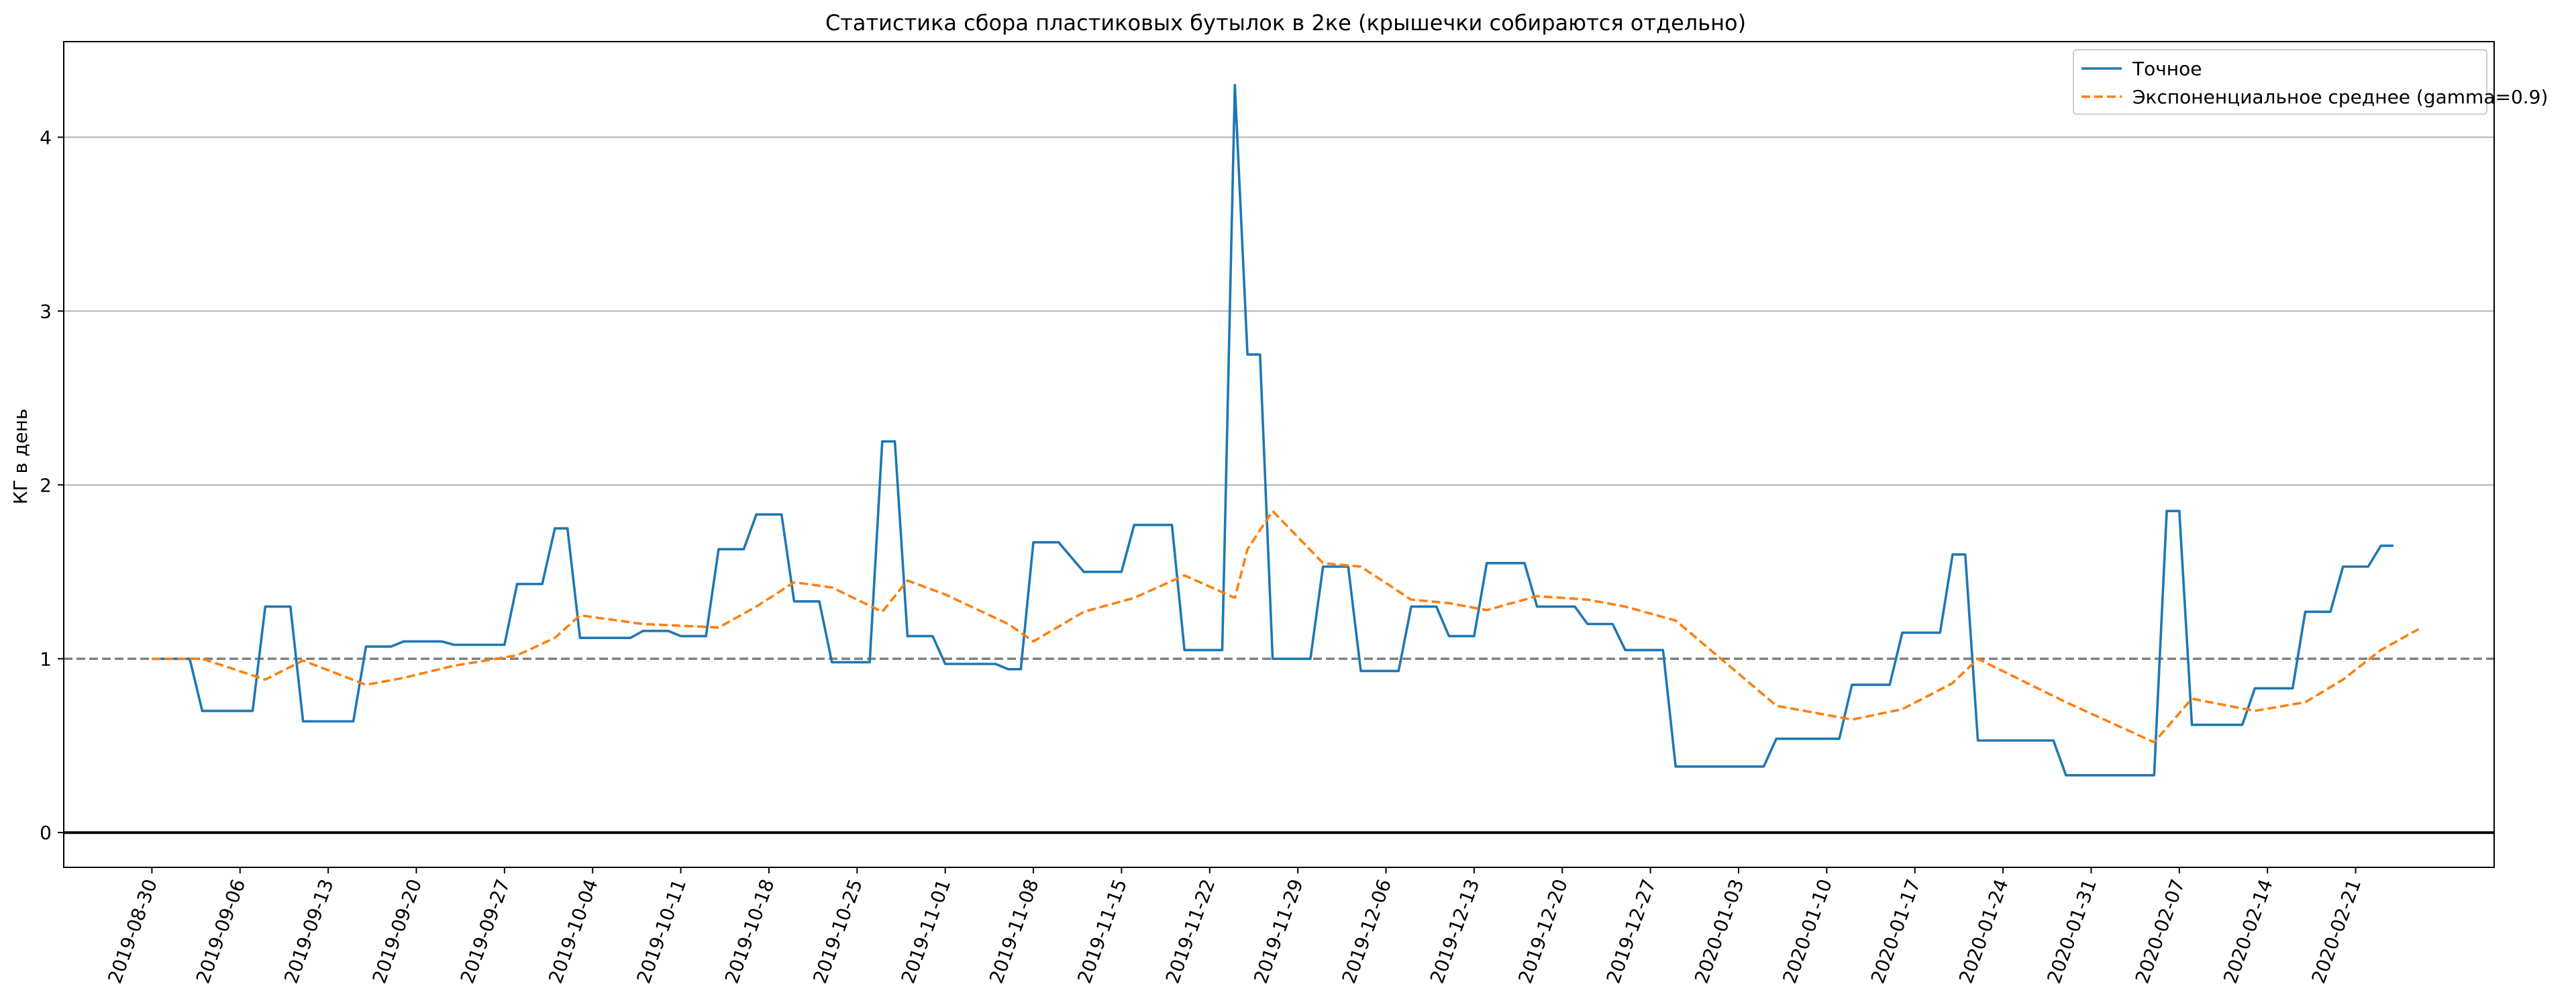 The width and height of the screenshot is (2576, 1007). Describe the element at coordinates (2167, 69) in the screenshot. I see `legend-label: Точное` at that location.